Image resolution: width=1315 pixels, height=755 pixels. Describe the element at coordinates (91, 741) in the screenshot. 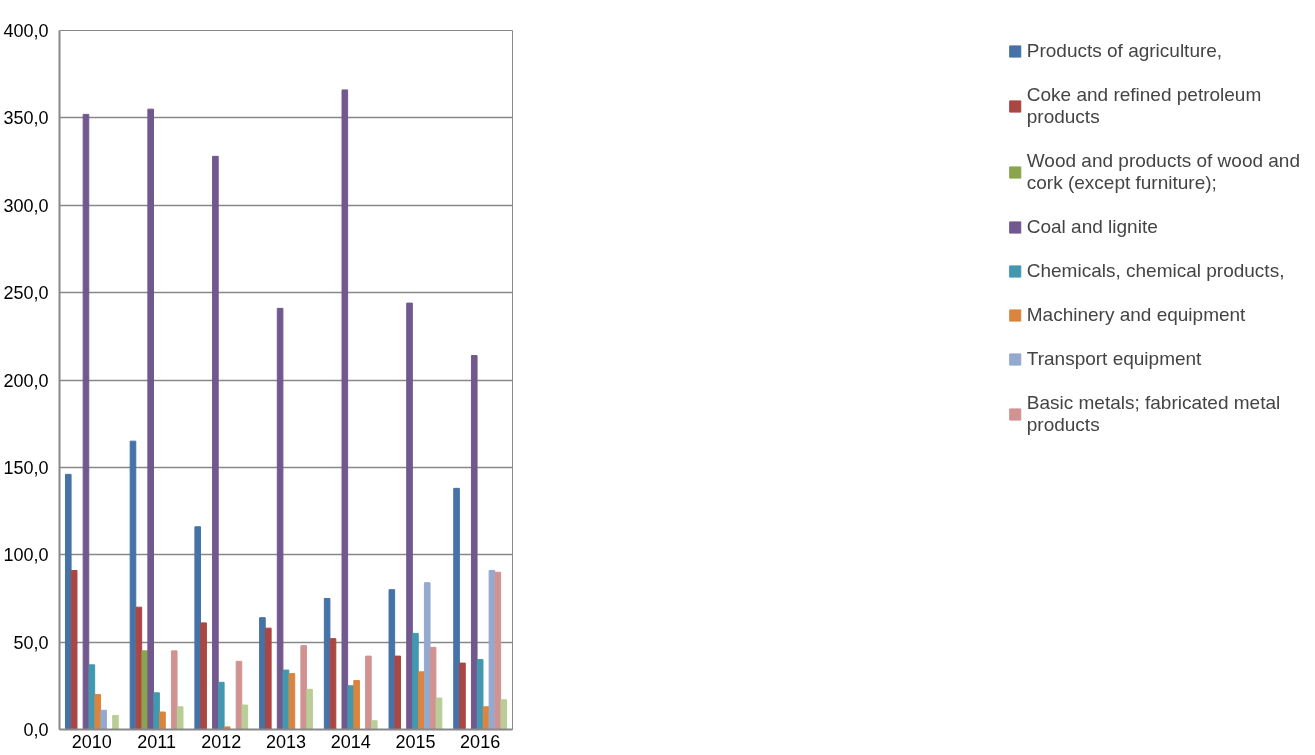

I see `x-tick-label: 2010` at that location.